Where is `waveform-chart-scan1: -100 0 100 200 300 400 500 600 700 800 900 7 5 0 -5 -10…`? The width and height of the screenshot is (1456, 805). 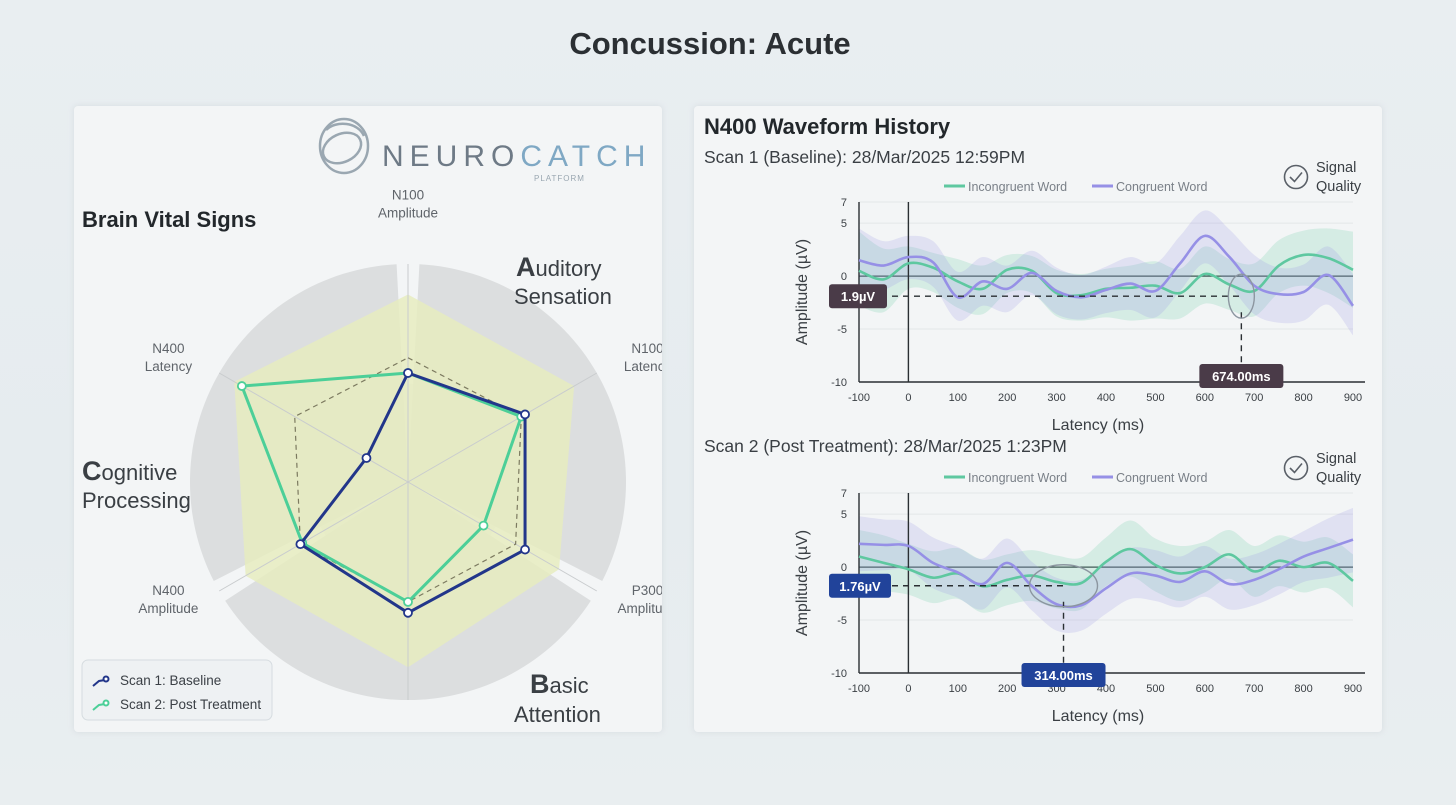 waveform-chart-scan1: -100 0 100 200 300 400 500 600 700 800 900 7 5 0 -5 -10… is located at coordinates (1079, 315).